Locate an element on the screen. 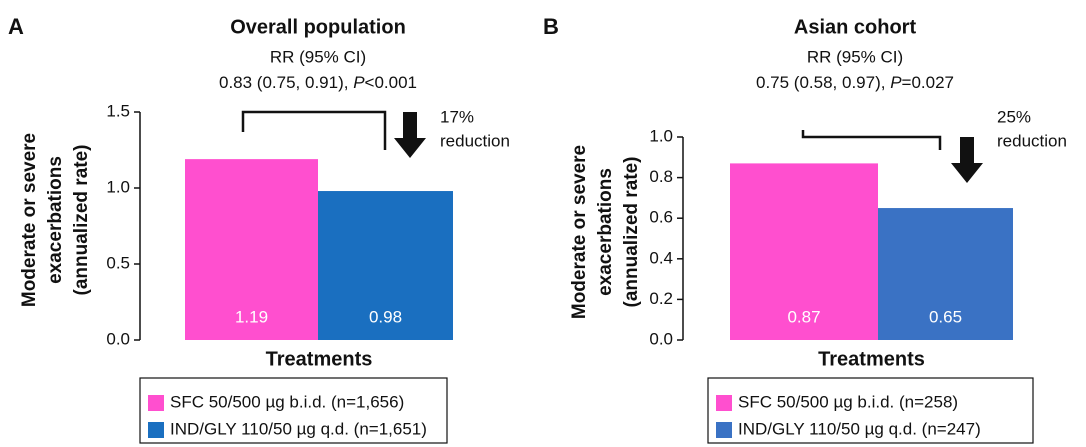 The height and width of the screenshot is (447, 1086). y-tick-label: 0.5 is located at coordinates (118, 262).